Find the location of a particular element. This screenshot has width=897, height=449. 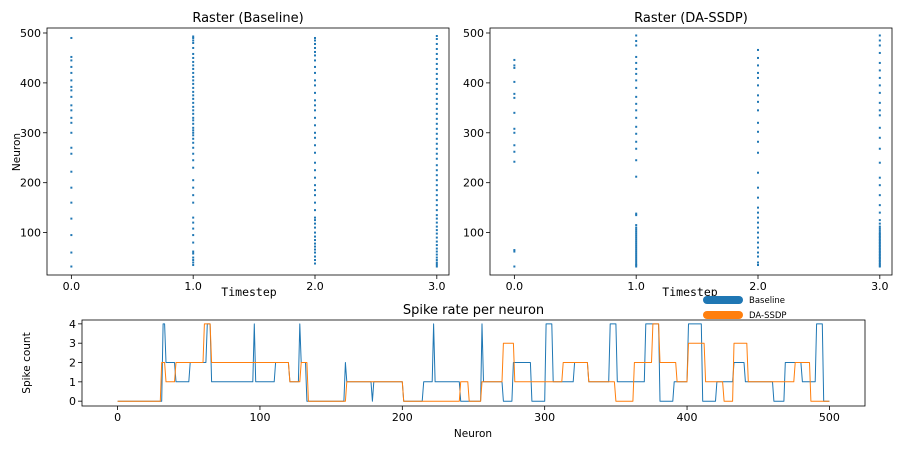

x-tick-label: 1.0 is located at coordinates (193, 286).